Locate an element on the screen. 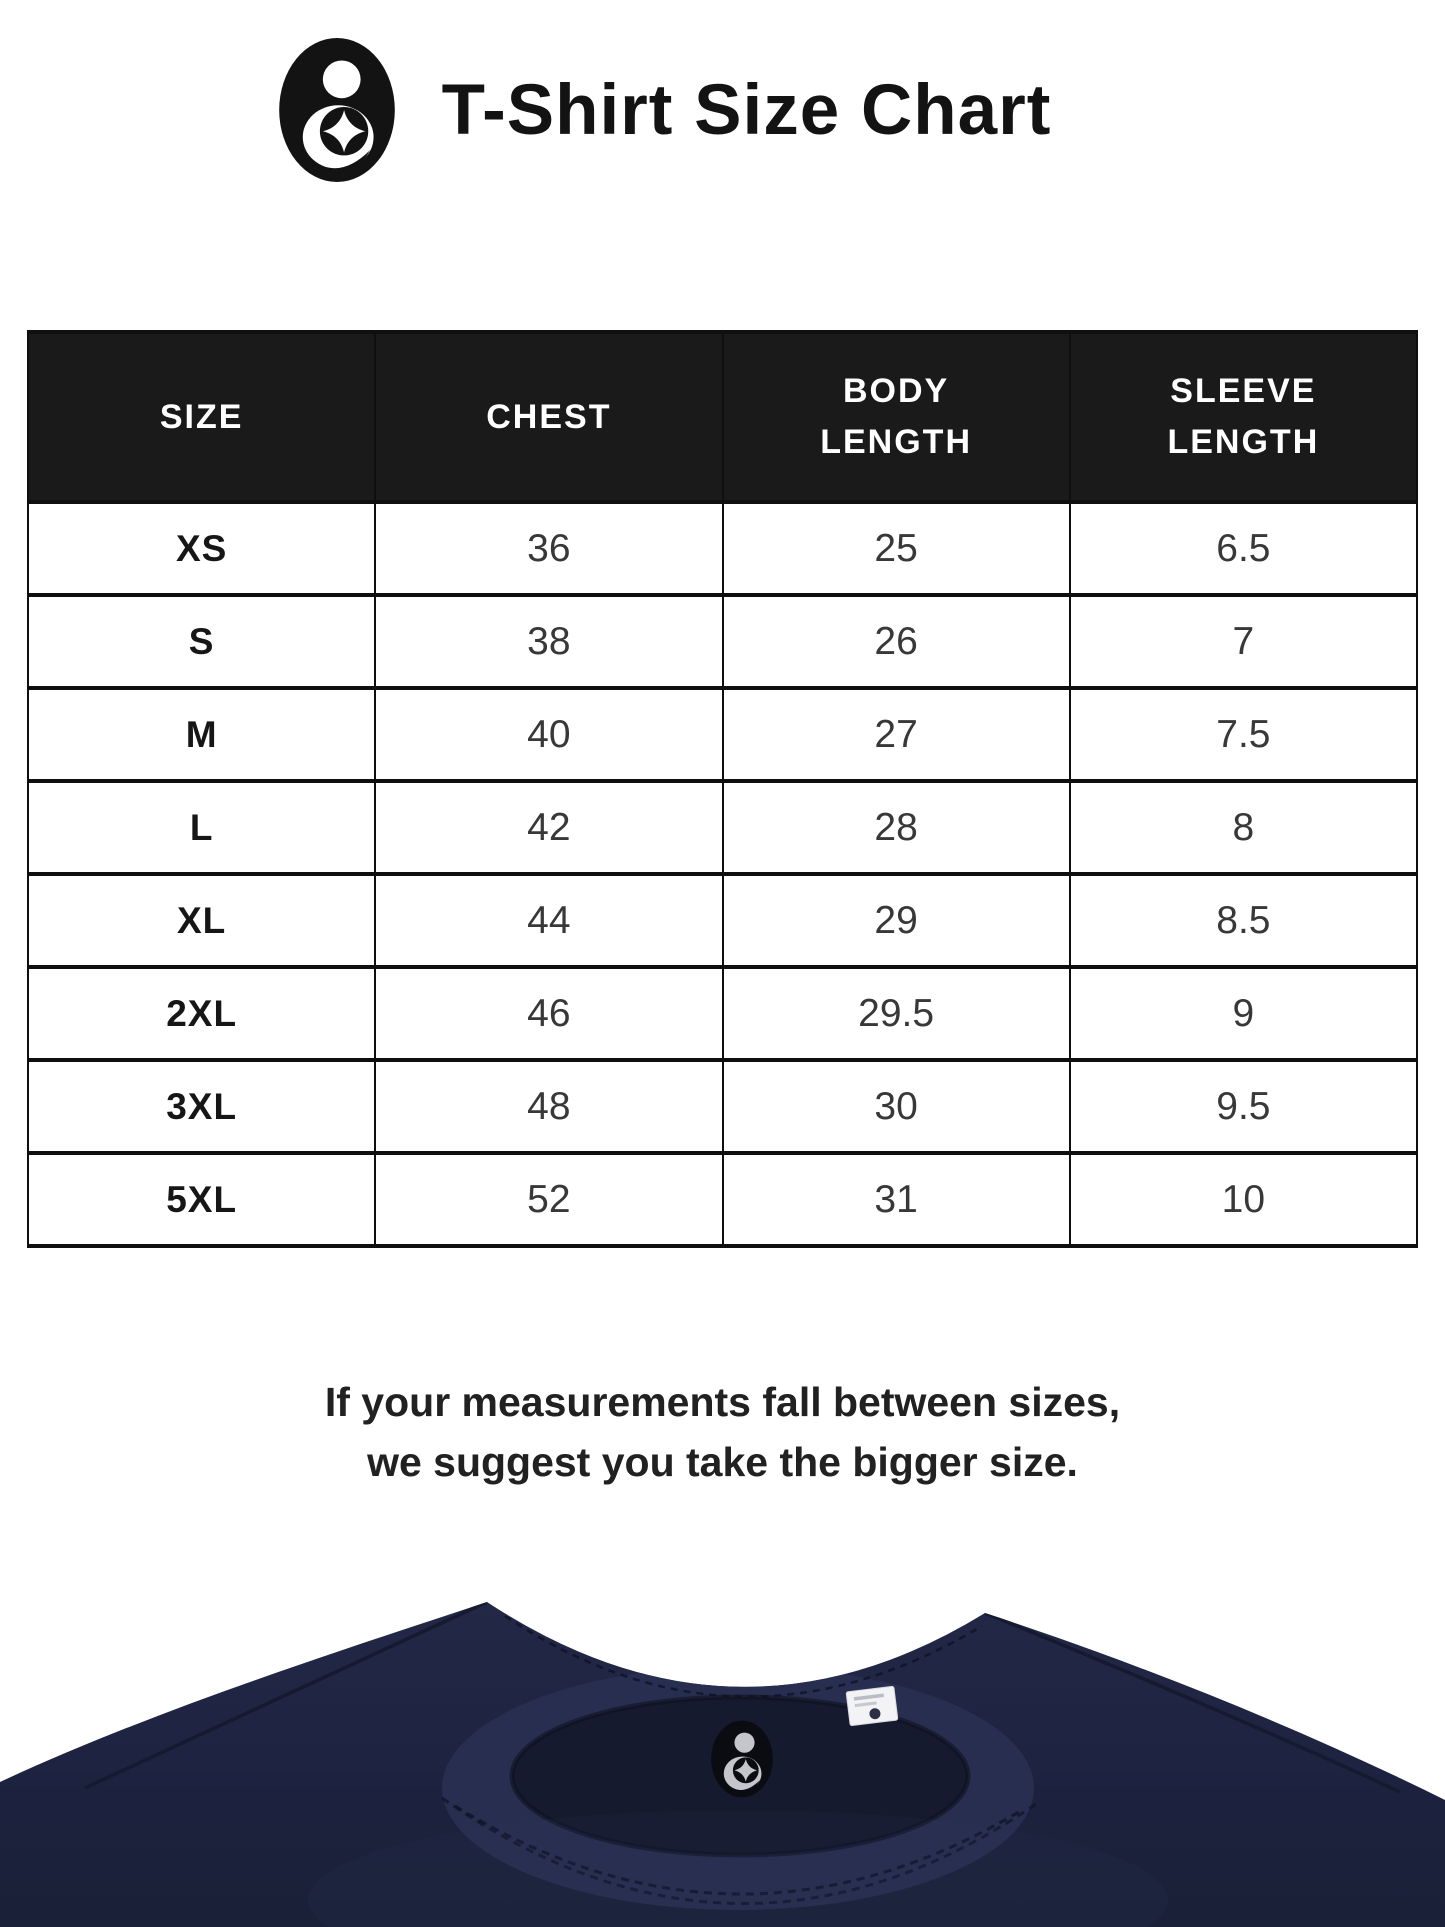 Image resolution: width=1445 pixels, height=1927 pixels. right-shoulder-seam is located at coordinates (1192, 1702).